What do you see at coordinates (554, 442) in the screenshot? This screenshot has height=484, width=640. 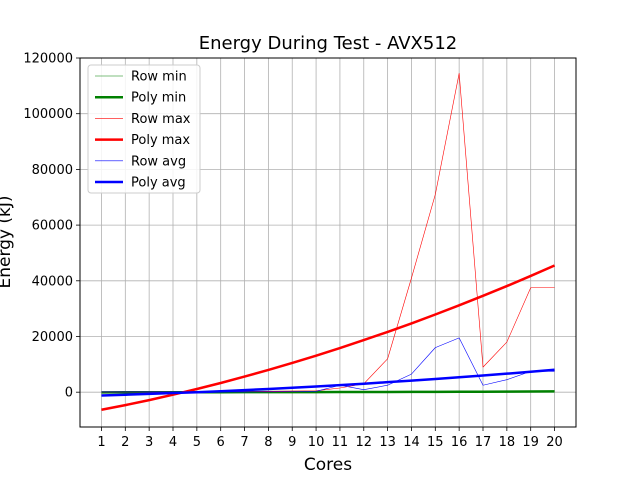 I see `x-tick-label: 20` at bounding box center [554, 442].